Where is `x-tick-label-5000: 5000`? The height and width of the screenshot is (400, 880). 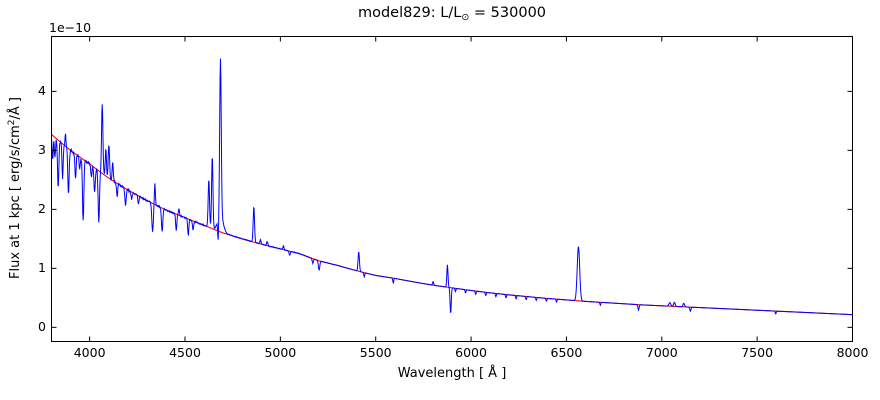
x-tick-label-5000: 5000 is located at coordinates (280, 352).